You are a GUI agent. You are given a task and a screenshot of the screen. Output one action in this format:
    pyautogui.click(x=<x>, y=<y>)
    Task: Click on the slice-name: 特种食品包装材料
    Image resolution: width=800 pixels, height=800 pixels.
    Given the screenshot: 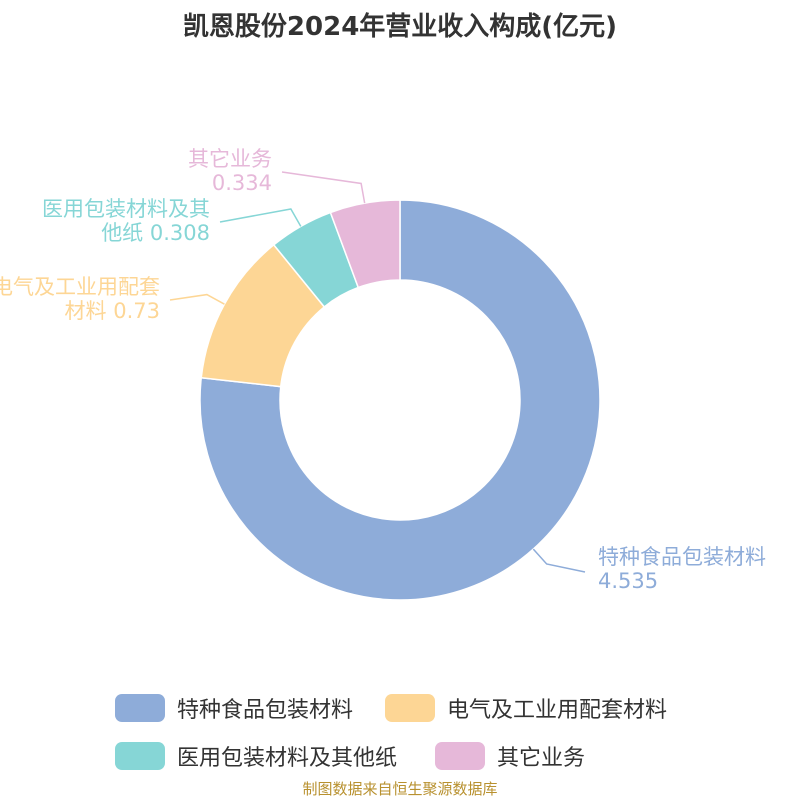 What is the action you would take?
    pyautogui.click(x=682, y=557)
    